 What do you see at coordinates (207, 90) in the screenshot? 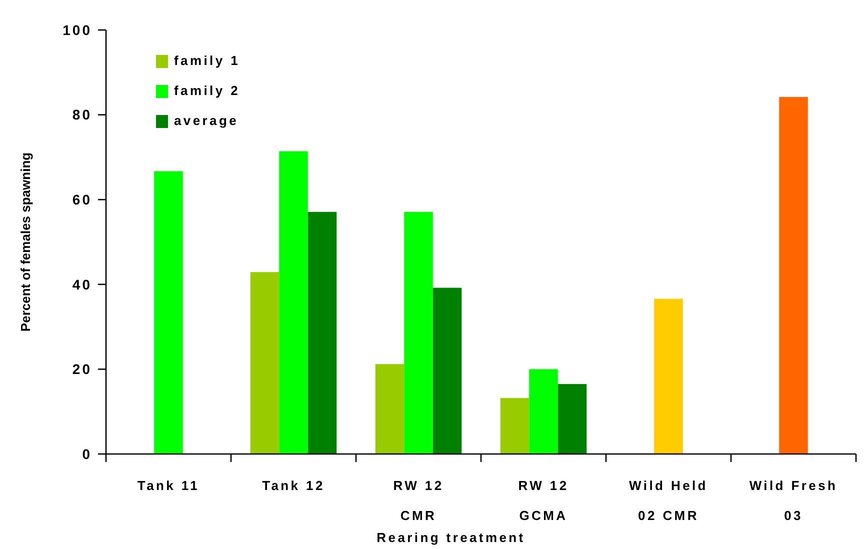
I see `legend-label: family 2` at bounding box center [207, 90].